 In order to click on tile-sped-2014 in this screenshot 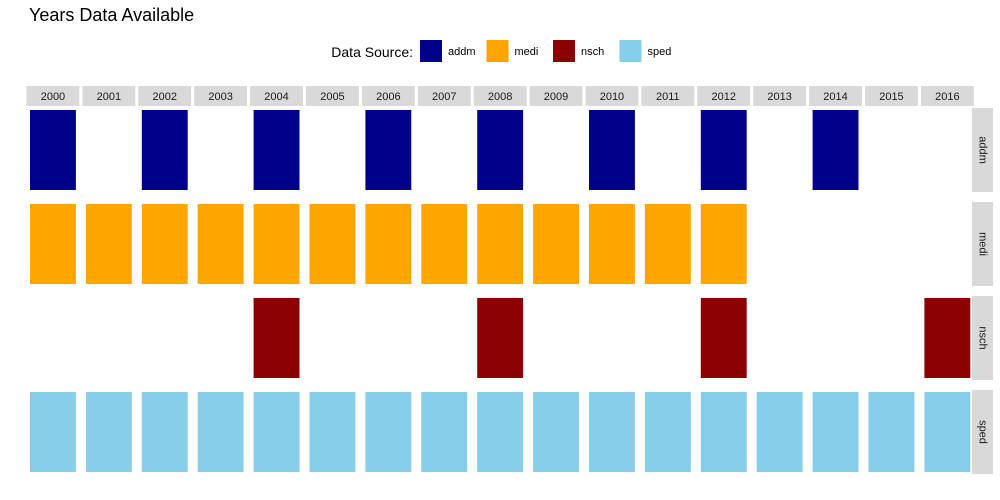, I will do `click(835, 432)`.